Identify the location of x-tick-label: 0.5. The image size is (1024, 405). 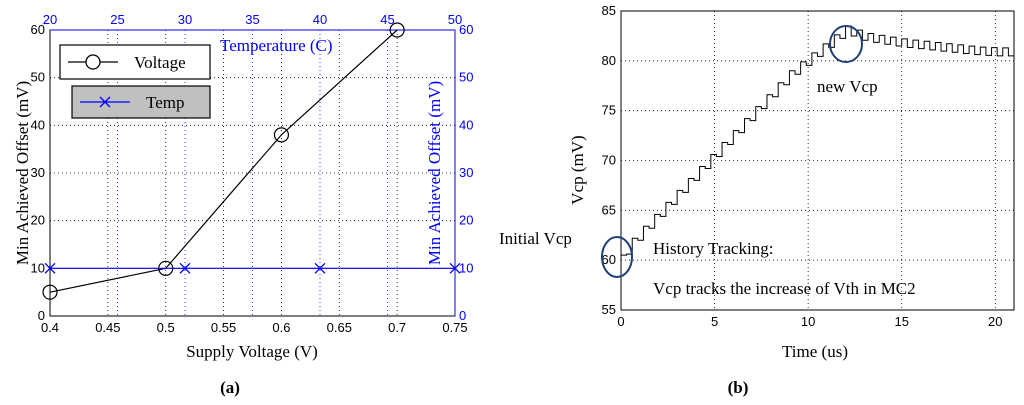
(166, 327).